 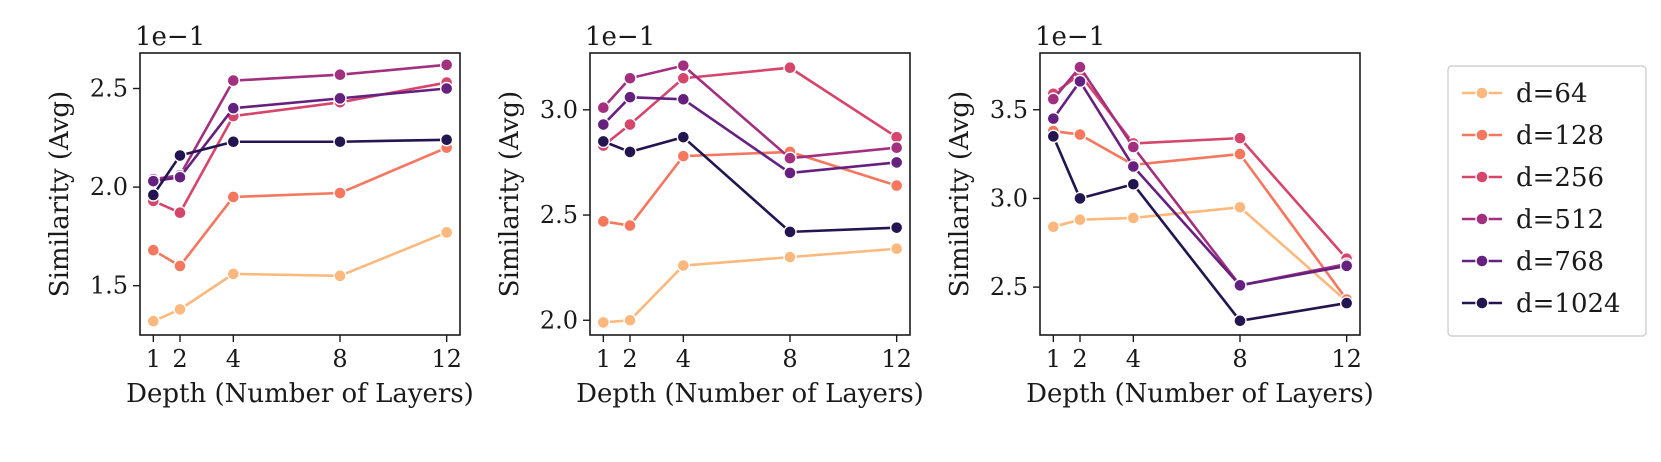 What do you see at coordinates (1533, 220) in the screenshot?
I see `legend-entry: d=512` at bounding box center [1533, 220].